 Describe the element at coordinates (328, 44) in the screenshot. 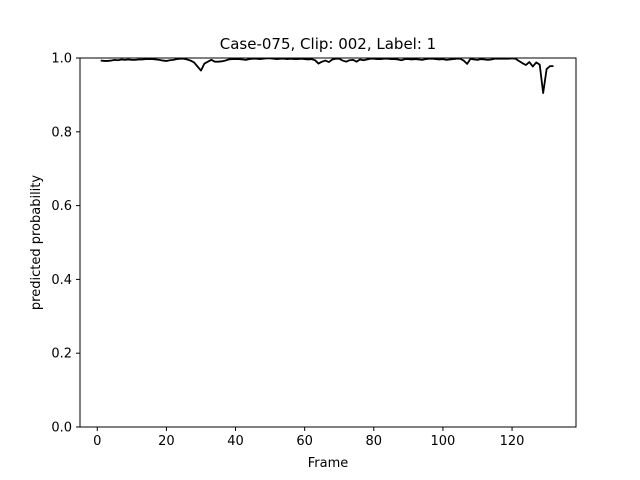

I see `chart-title: Case-075, Clip: 002, Label: 1` at that location.